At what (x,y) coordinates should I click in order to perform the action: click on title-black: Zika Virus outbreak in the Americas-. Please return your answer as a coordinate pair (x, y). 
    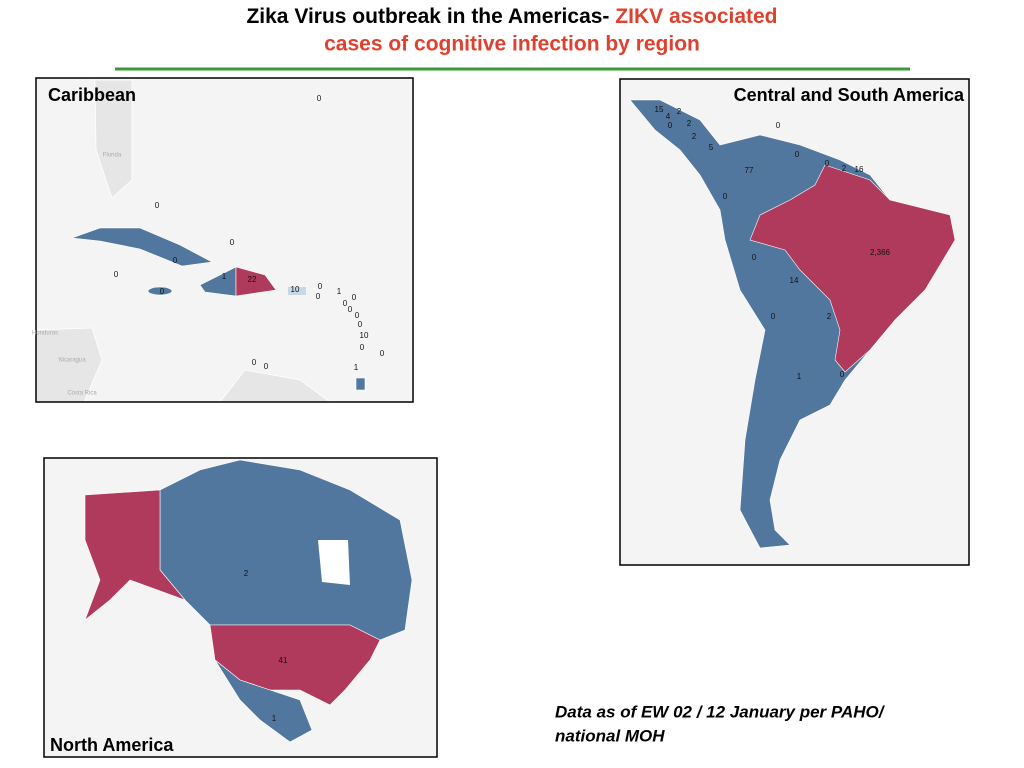
    Looking at the image, I should click on (427, 16).